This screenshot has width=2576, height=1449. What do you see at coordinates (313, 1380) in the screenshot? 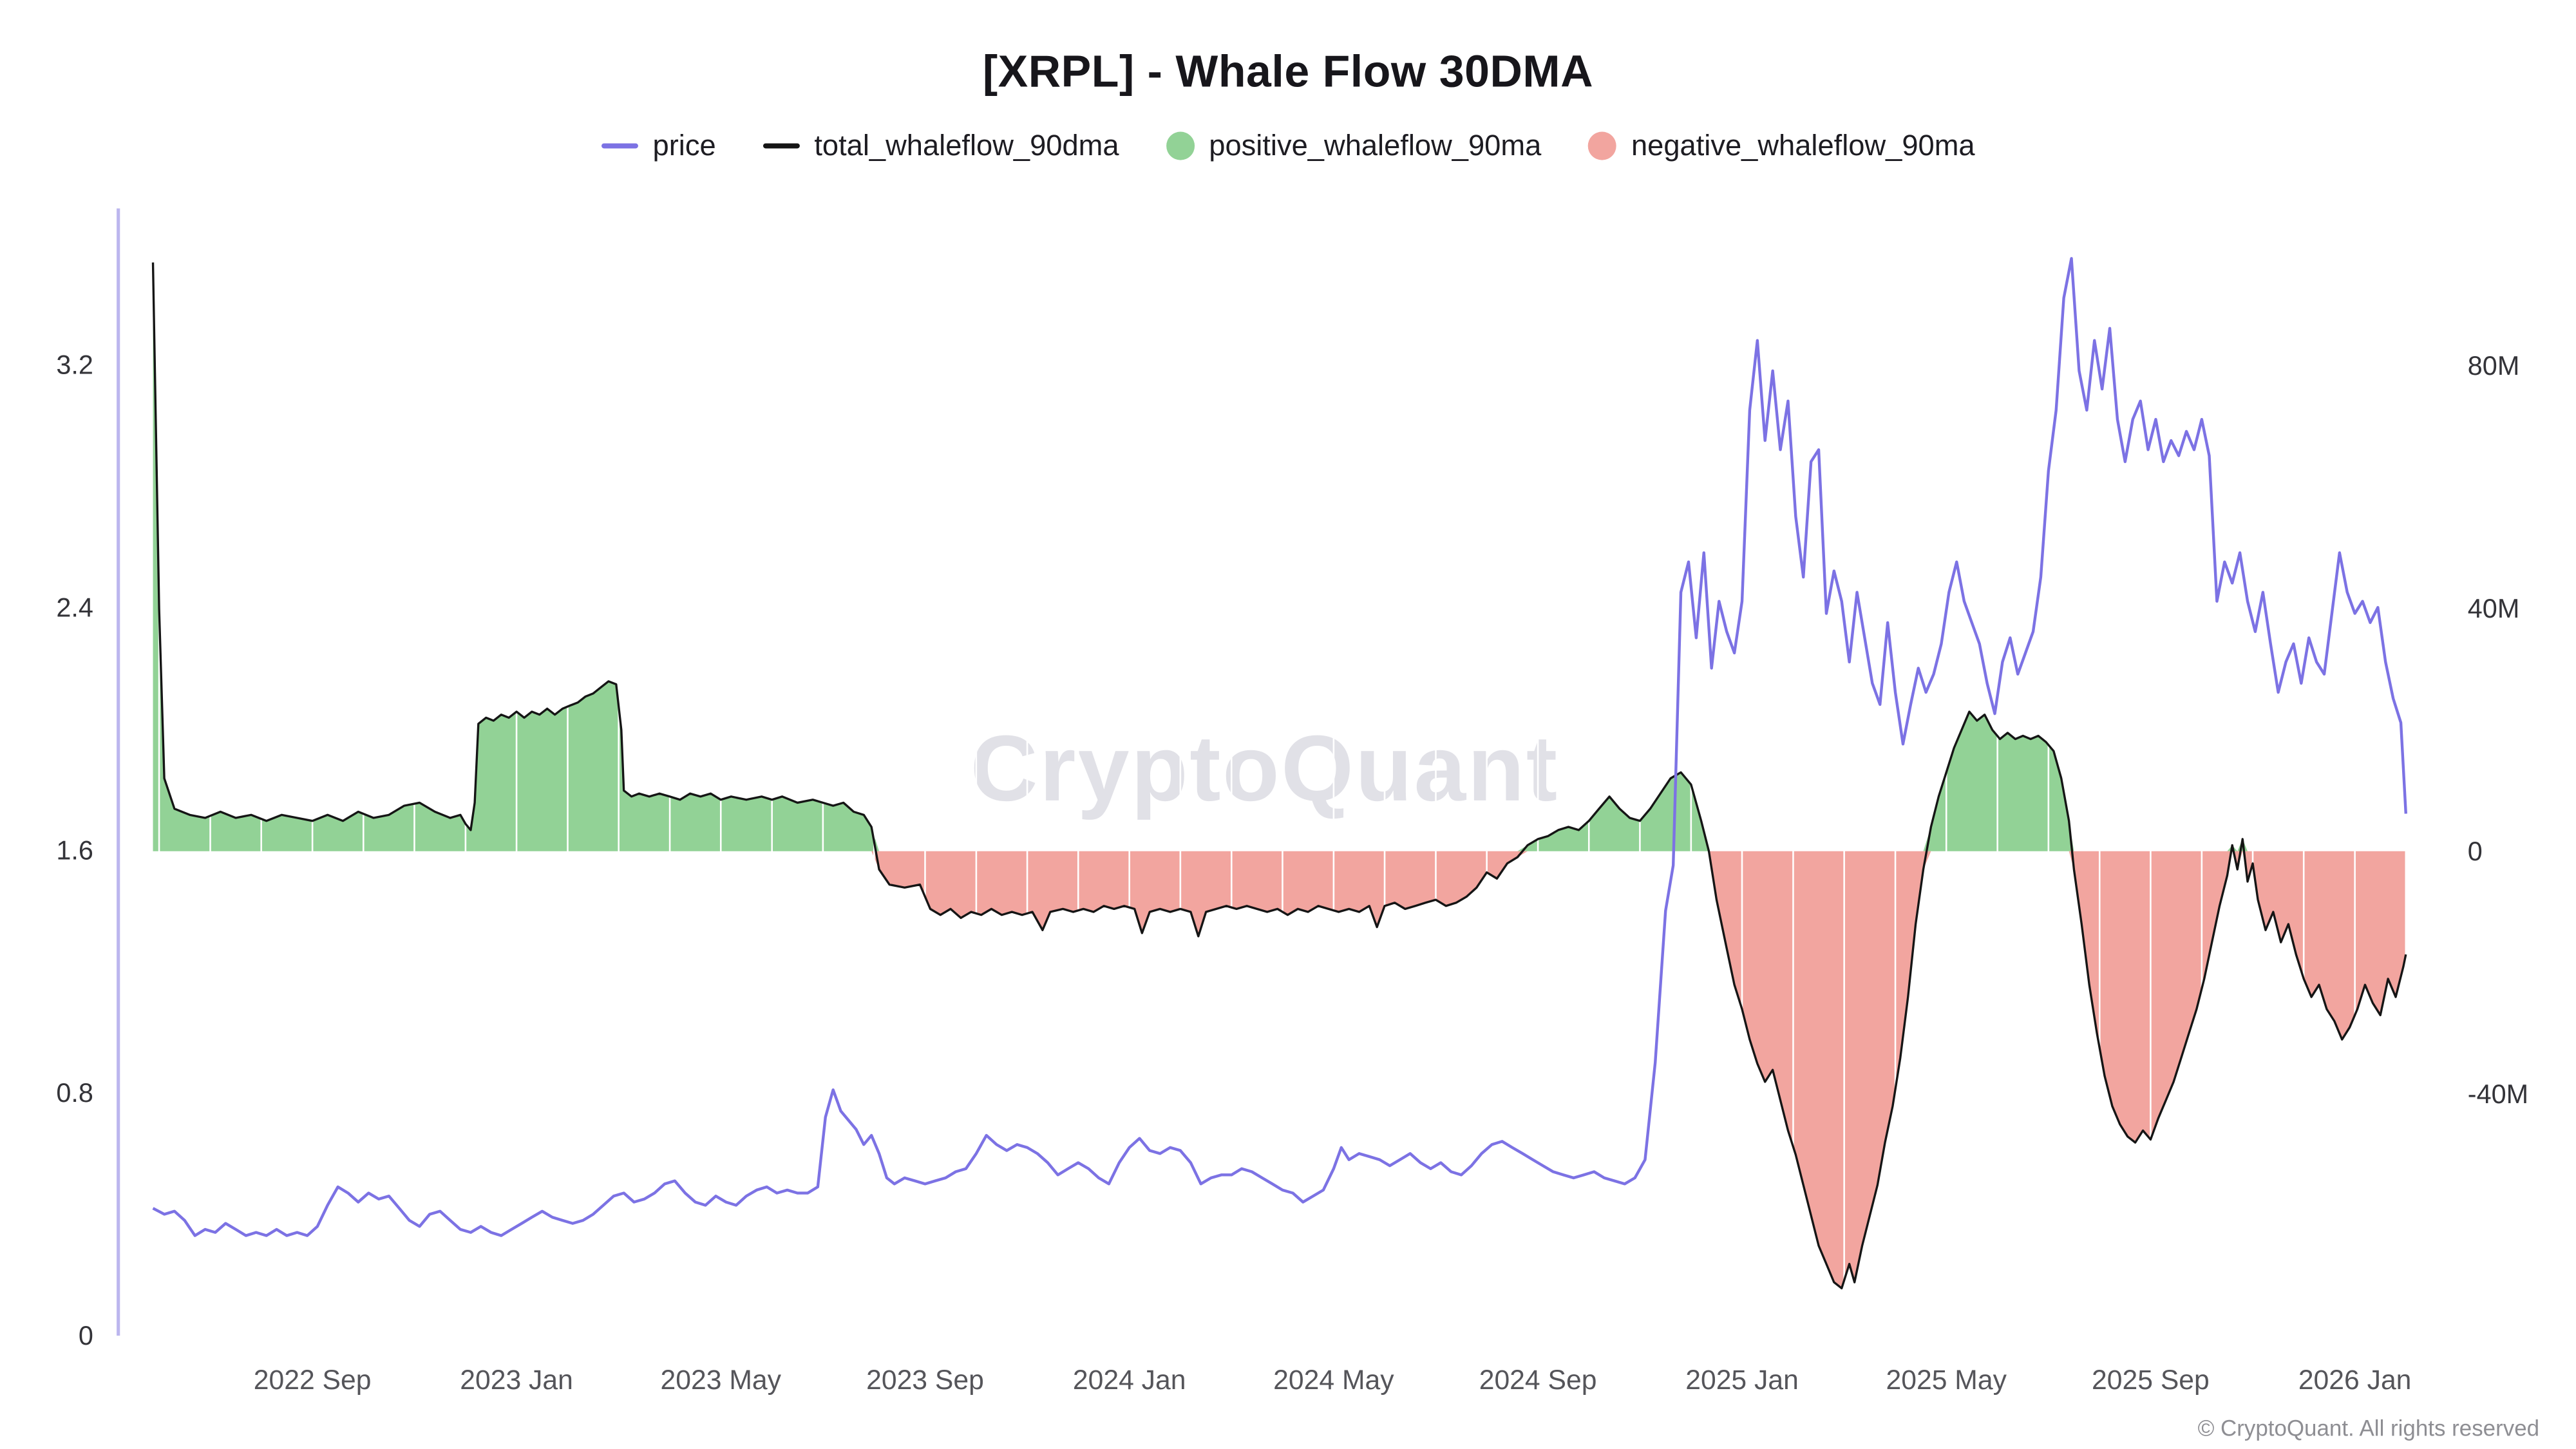
I see `x-tick-label: 2022 Sep` at bounding box center [313, 1380].